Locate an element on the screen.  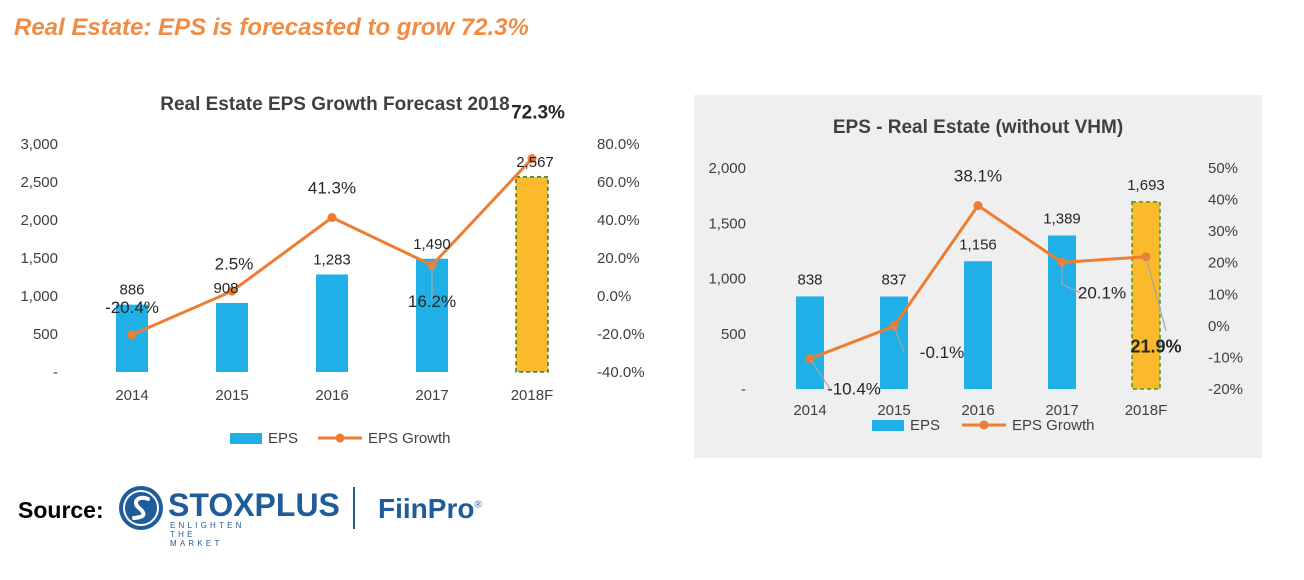
growth-data-label: -0.1% is located at coordinates (942, 352).